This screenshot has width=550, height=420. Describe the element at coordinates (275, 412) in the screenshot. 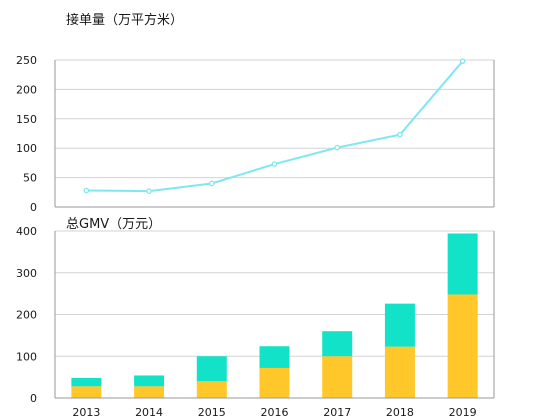

I see `bar-x-tick-label: 2016` at that location.